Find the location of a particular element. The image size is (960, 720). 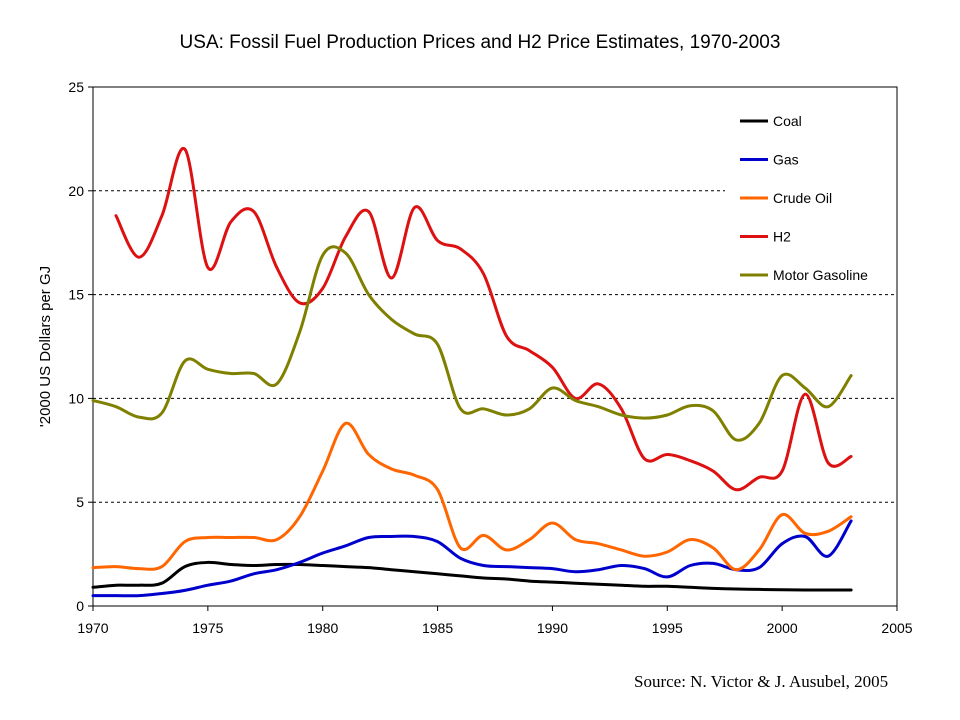

y-axis-label: '2000 US Dollars per GJ is located at coordinates (45, 346).